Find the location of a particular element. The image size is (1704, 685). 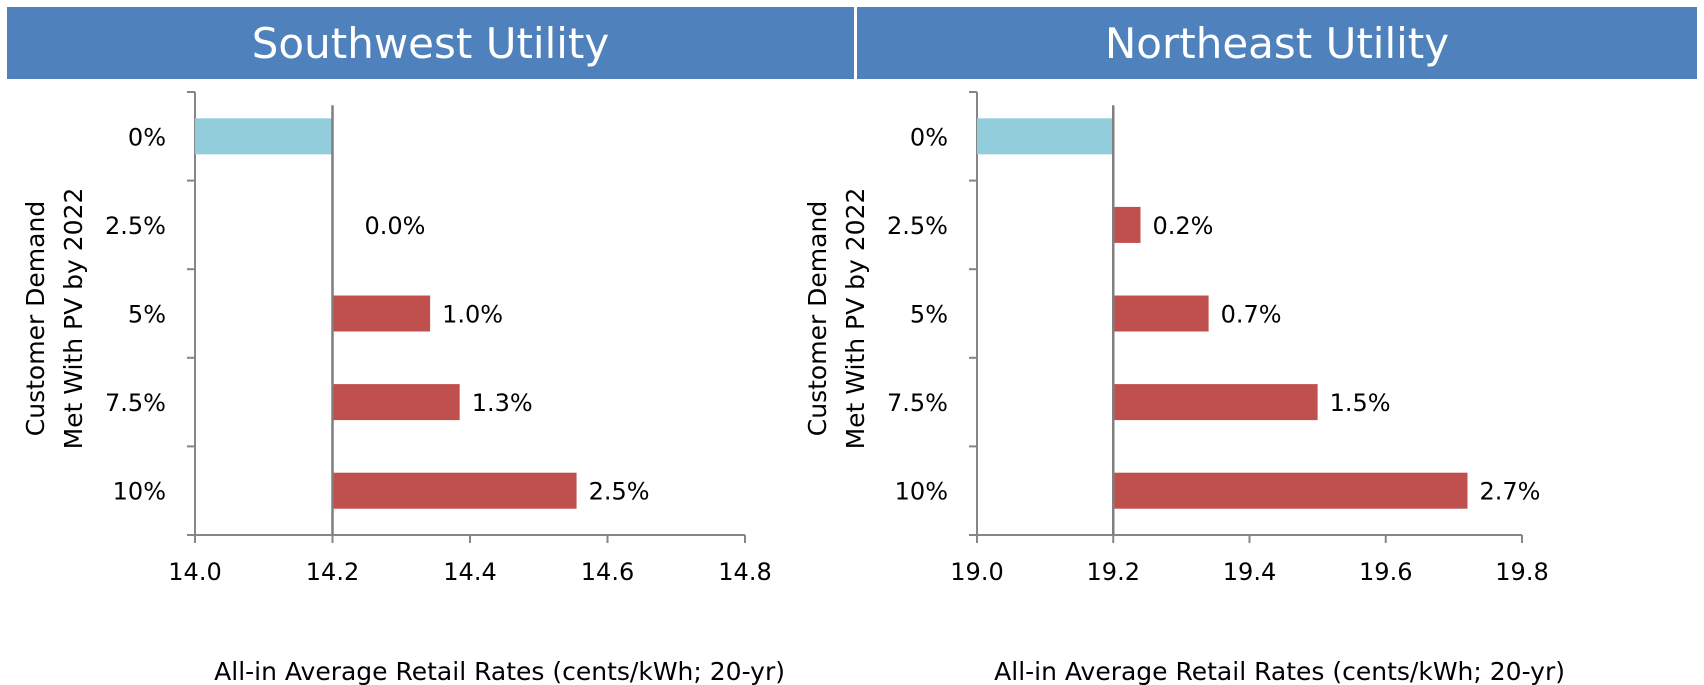

x-tick-label: 14.2 is located at coordinates (332, 572).